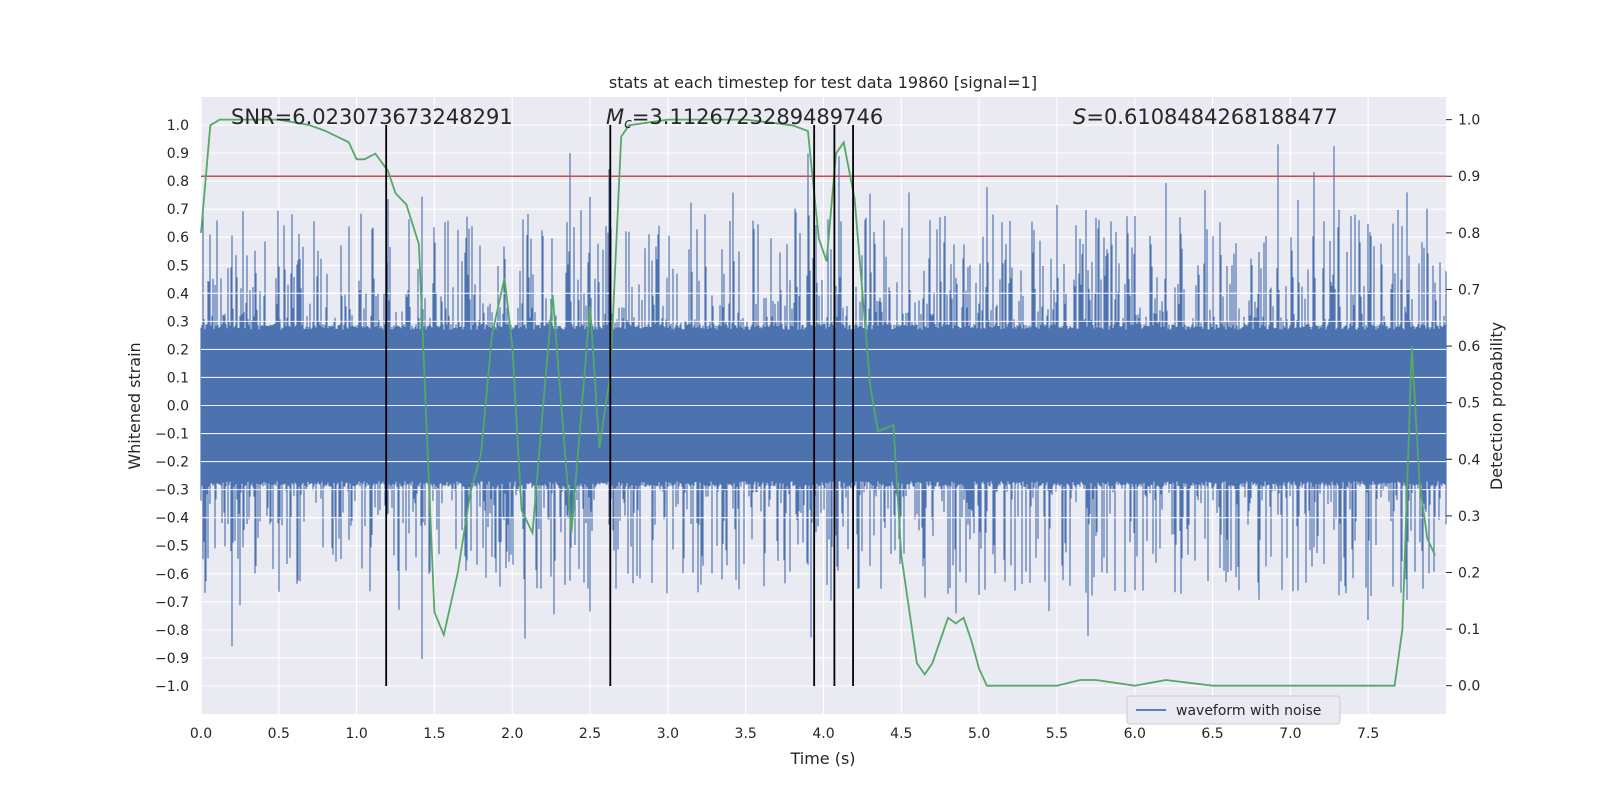 Image resolution: width=1600 pixels, height=800 pixels. What do you see at coordinates (1248, 711) in the screenshot?
I see `legend-label: waveform with noise` at bounding box center [1248, 711].